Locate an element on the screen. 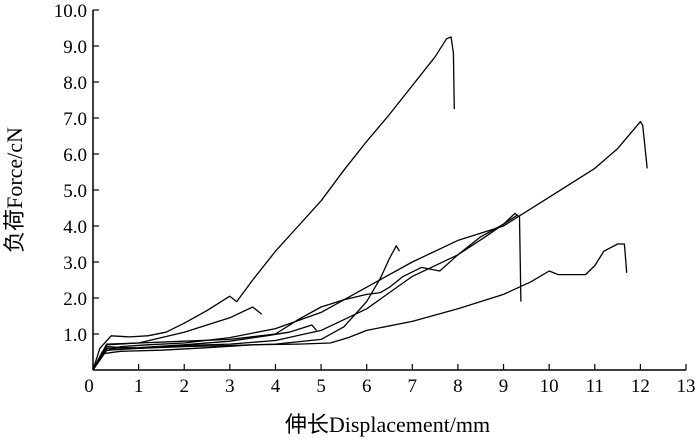 The height and width of the screenshot is (442, 700). y-tick-label: 4.0 is located at coordinates (75, 227).